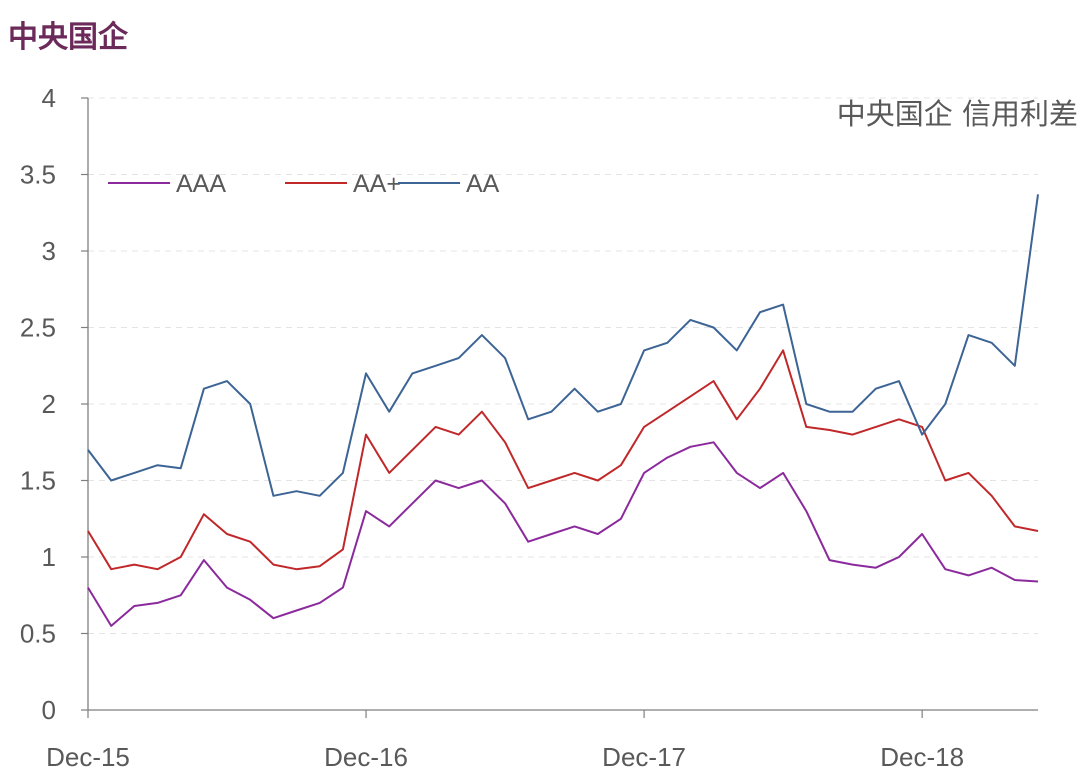 The image size is (1080, 782). What do you see at coordinates (49, 710) in the screenshot?
I see `y-tick-label: 0` at bounding box center [49, 710].